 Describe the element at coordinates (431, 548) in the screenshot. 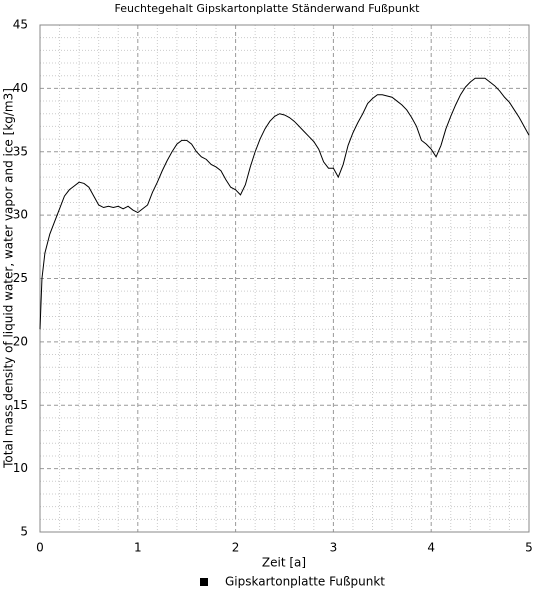

I see `x-tick-label: 4` at that location.